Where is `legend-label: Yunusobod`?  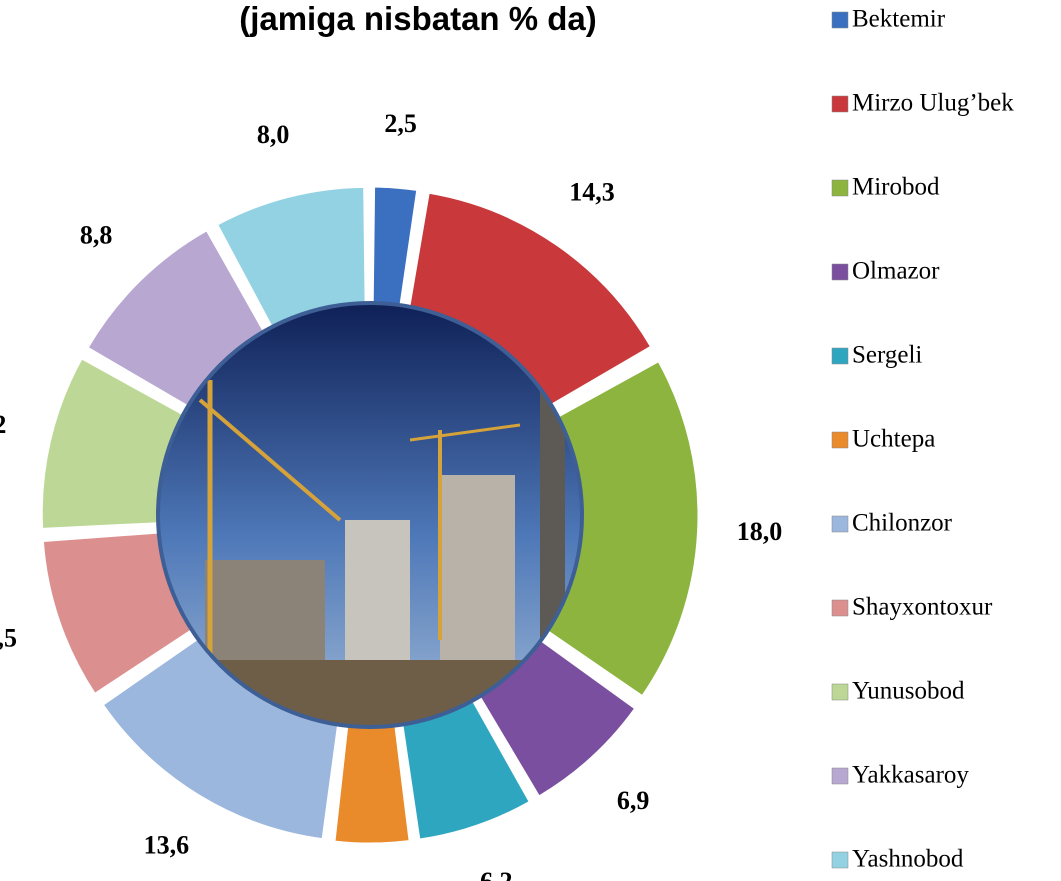
legend-label: Yunusobod is located at coordinates (908, 691).